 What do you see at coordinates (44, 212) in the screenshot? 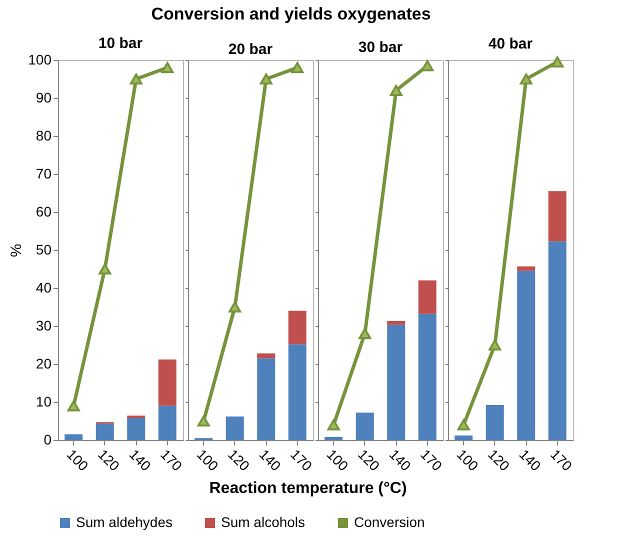
I see `y-tick-label: 60` at bounding box center [44, 212].